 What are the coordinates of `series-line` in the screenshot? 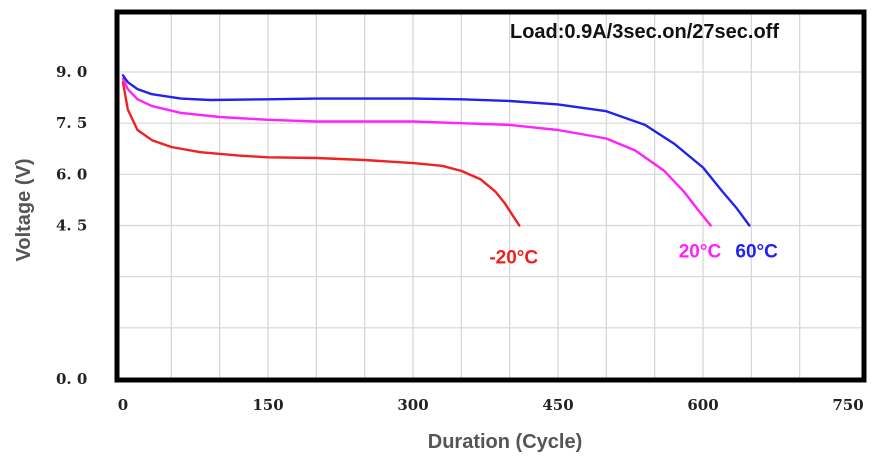 It's located at (321, 153).